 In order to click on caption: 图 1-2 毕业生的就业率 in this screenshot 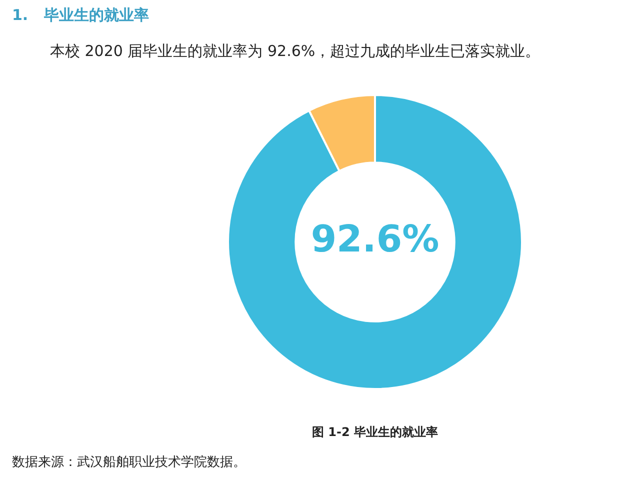, I will do `click(375, 432)`.